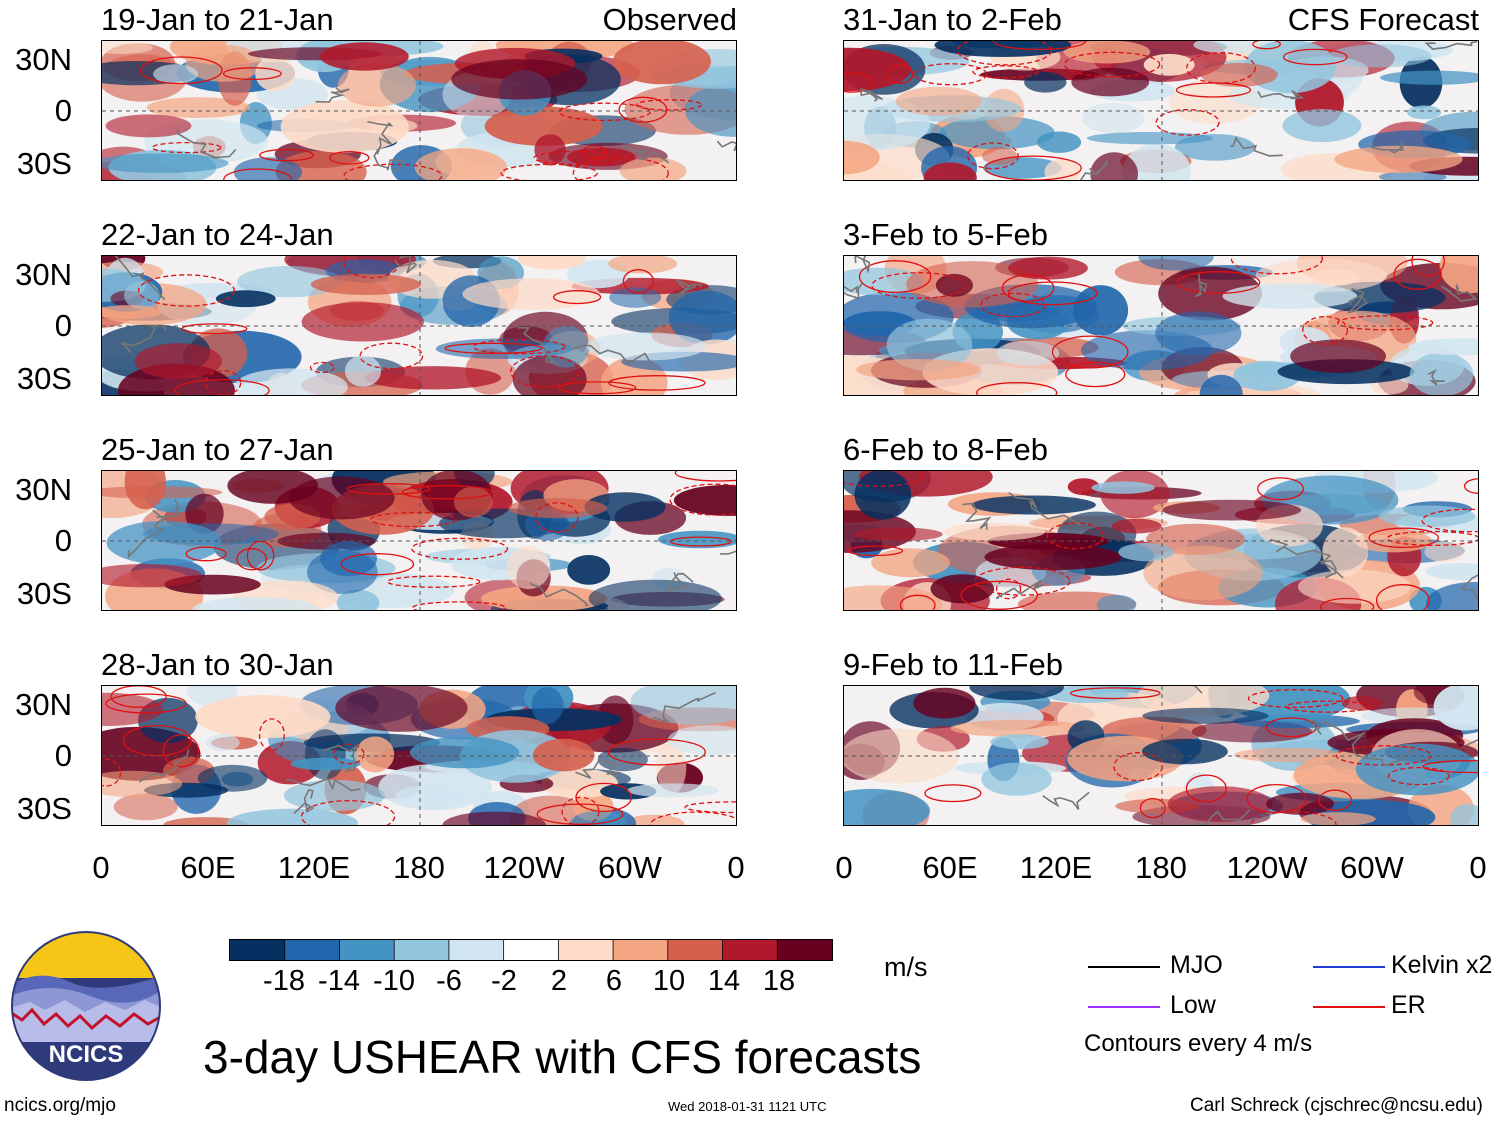 The width and height of the screenshot is (1510, 1121). Describe the element at coordinates (1442, 965) in the screenshot. I see `legend-label-kelvin: Kelvin x2` at that location.